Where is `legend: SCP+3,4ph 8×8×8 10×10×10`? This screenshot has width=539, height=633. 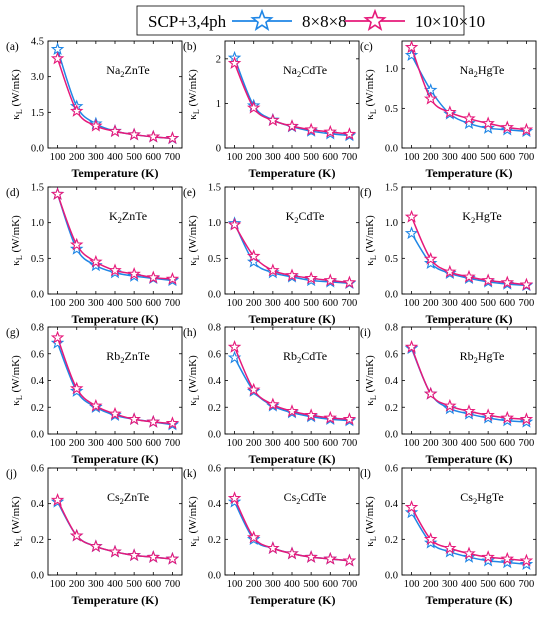 legend: SCP+3,4ph 8×8×8 10×10×10 is located at coordinates (310, 20).